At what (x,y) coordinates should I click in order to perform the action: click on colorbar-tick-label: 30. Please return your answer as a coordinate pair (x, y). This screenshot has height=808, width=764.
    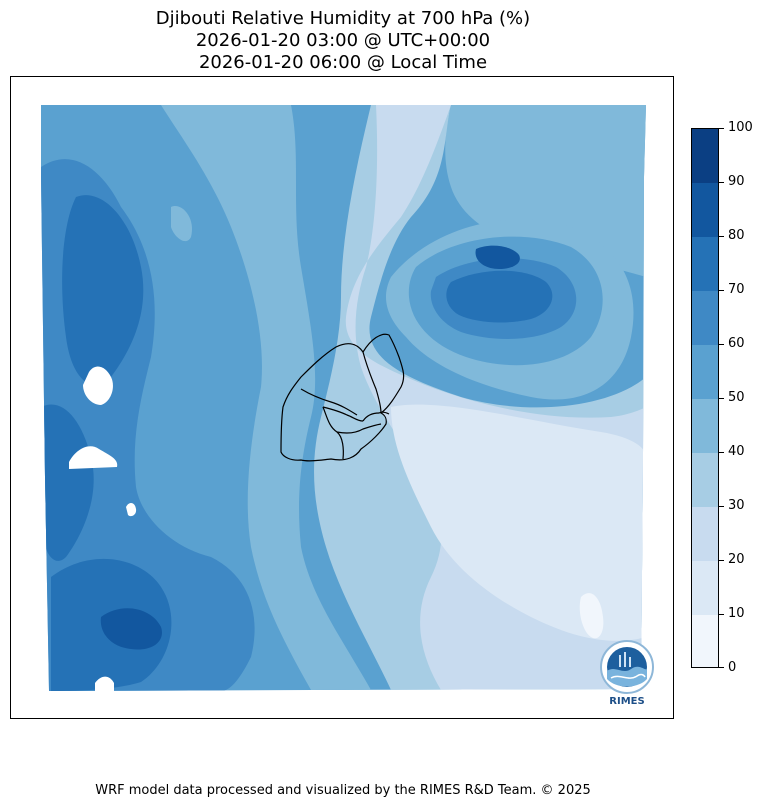
    Looking at the image, I should click on (736, 505).